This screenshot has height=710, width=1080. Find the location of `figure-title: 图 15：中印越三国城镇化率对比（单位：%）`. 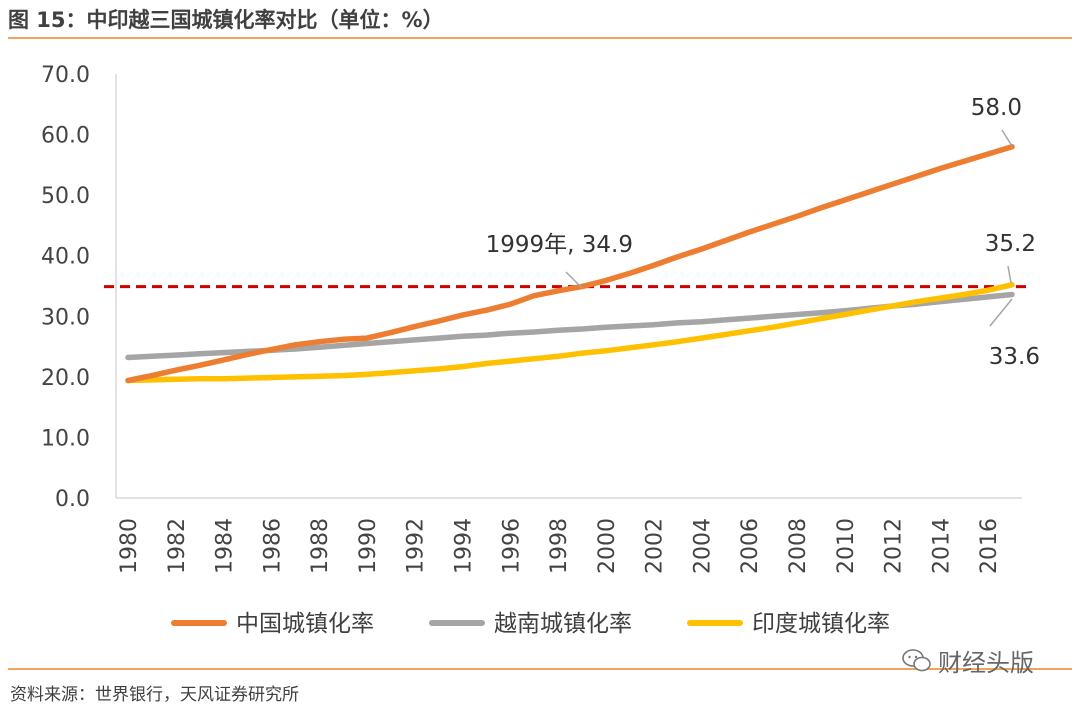

figure-title: 图 15：中印越三国城镇化率对比（单位：%） is located at coordinates (226, 20).